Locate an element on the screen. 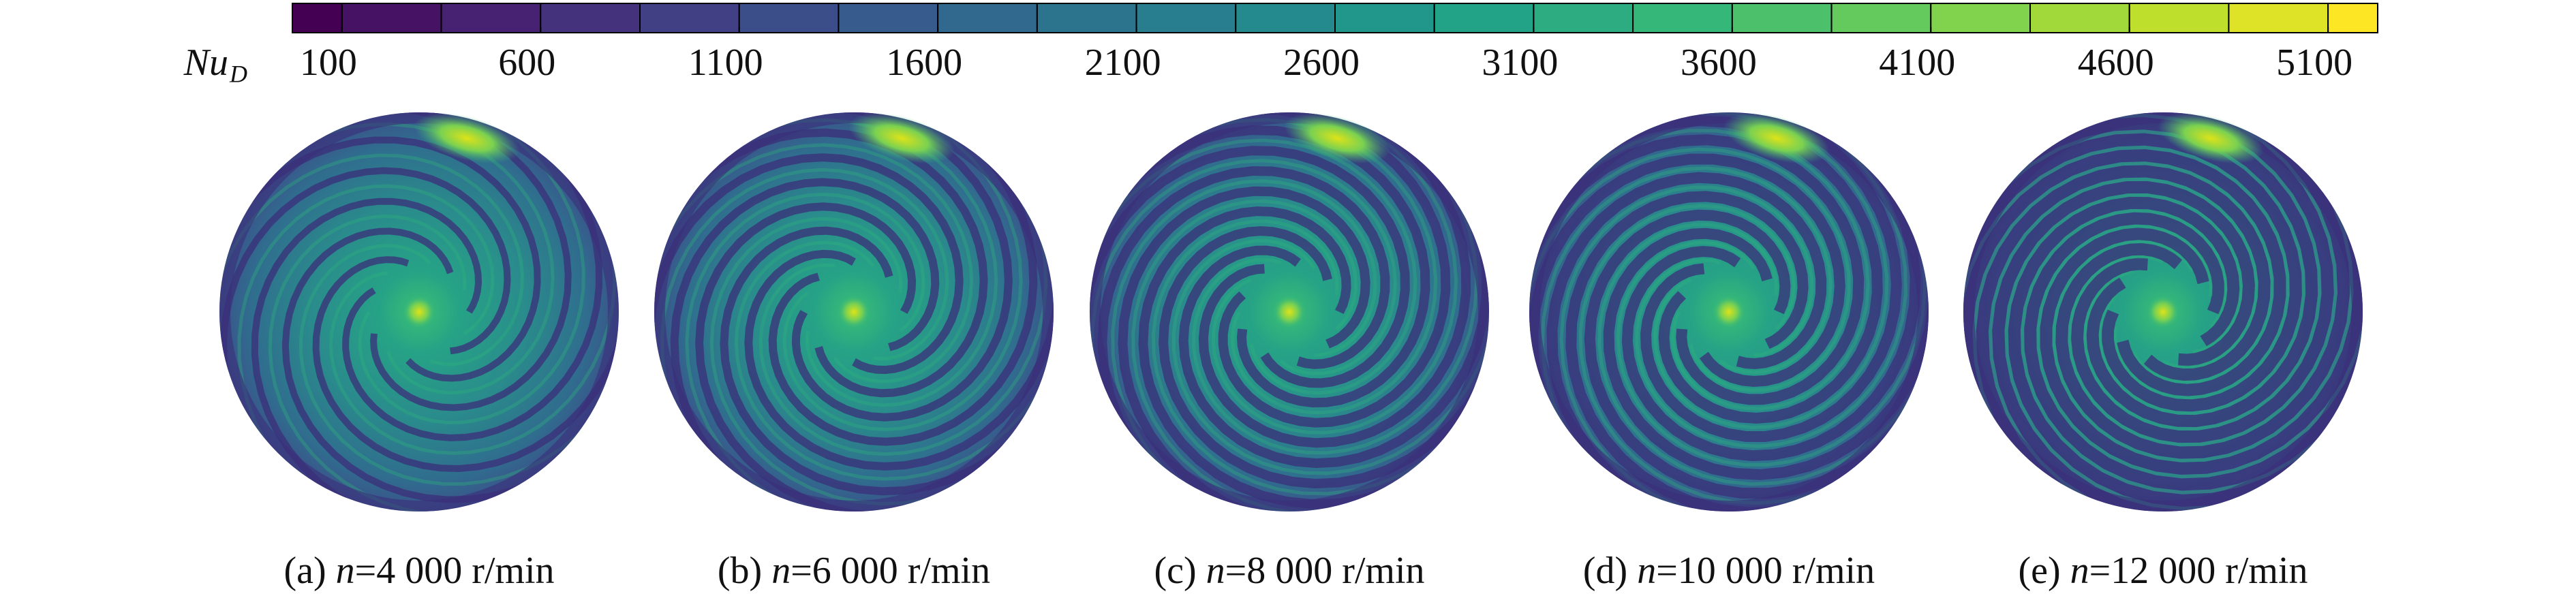  colorbar-tick-label: 100 is located at coordinates (328, 63).